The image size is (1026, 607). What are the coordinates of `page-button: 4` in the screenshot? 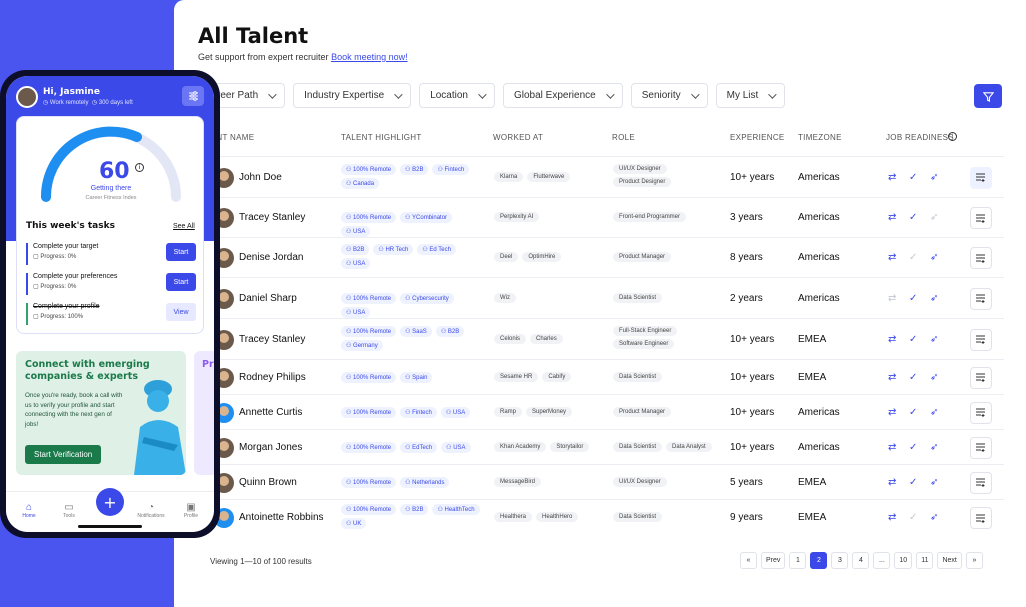 It's located at (861, 560).